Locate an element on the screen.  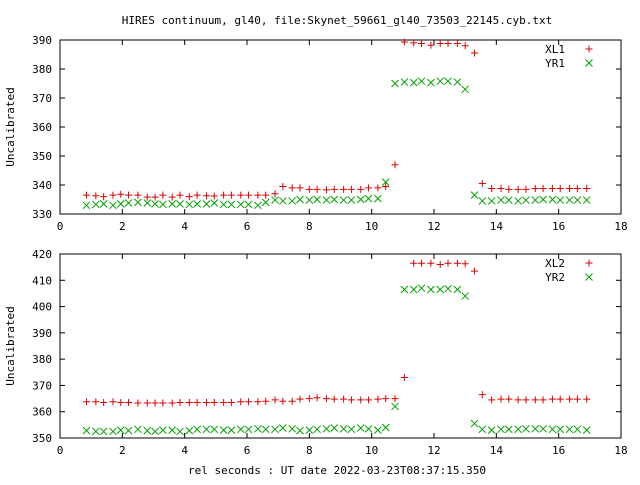
y-axis-label: Uncalibrated is located at coordinates (10, 345).